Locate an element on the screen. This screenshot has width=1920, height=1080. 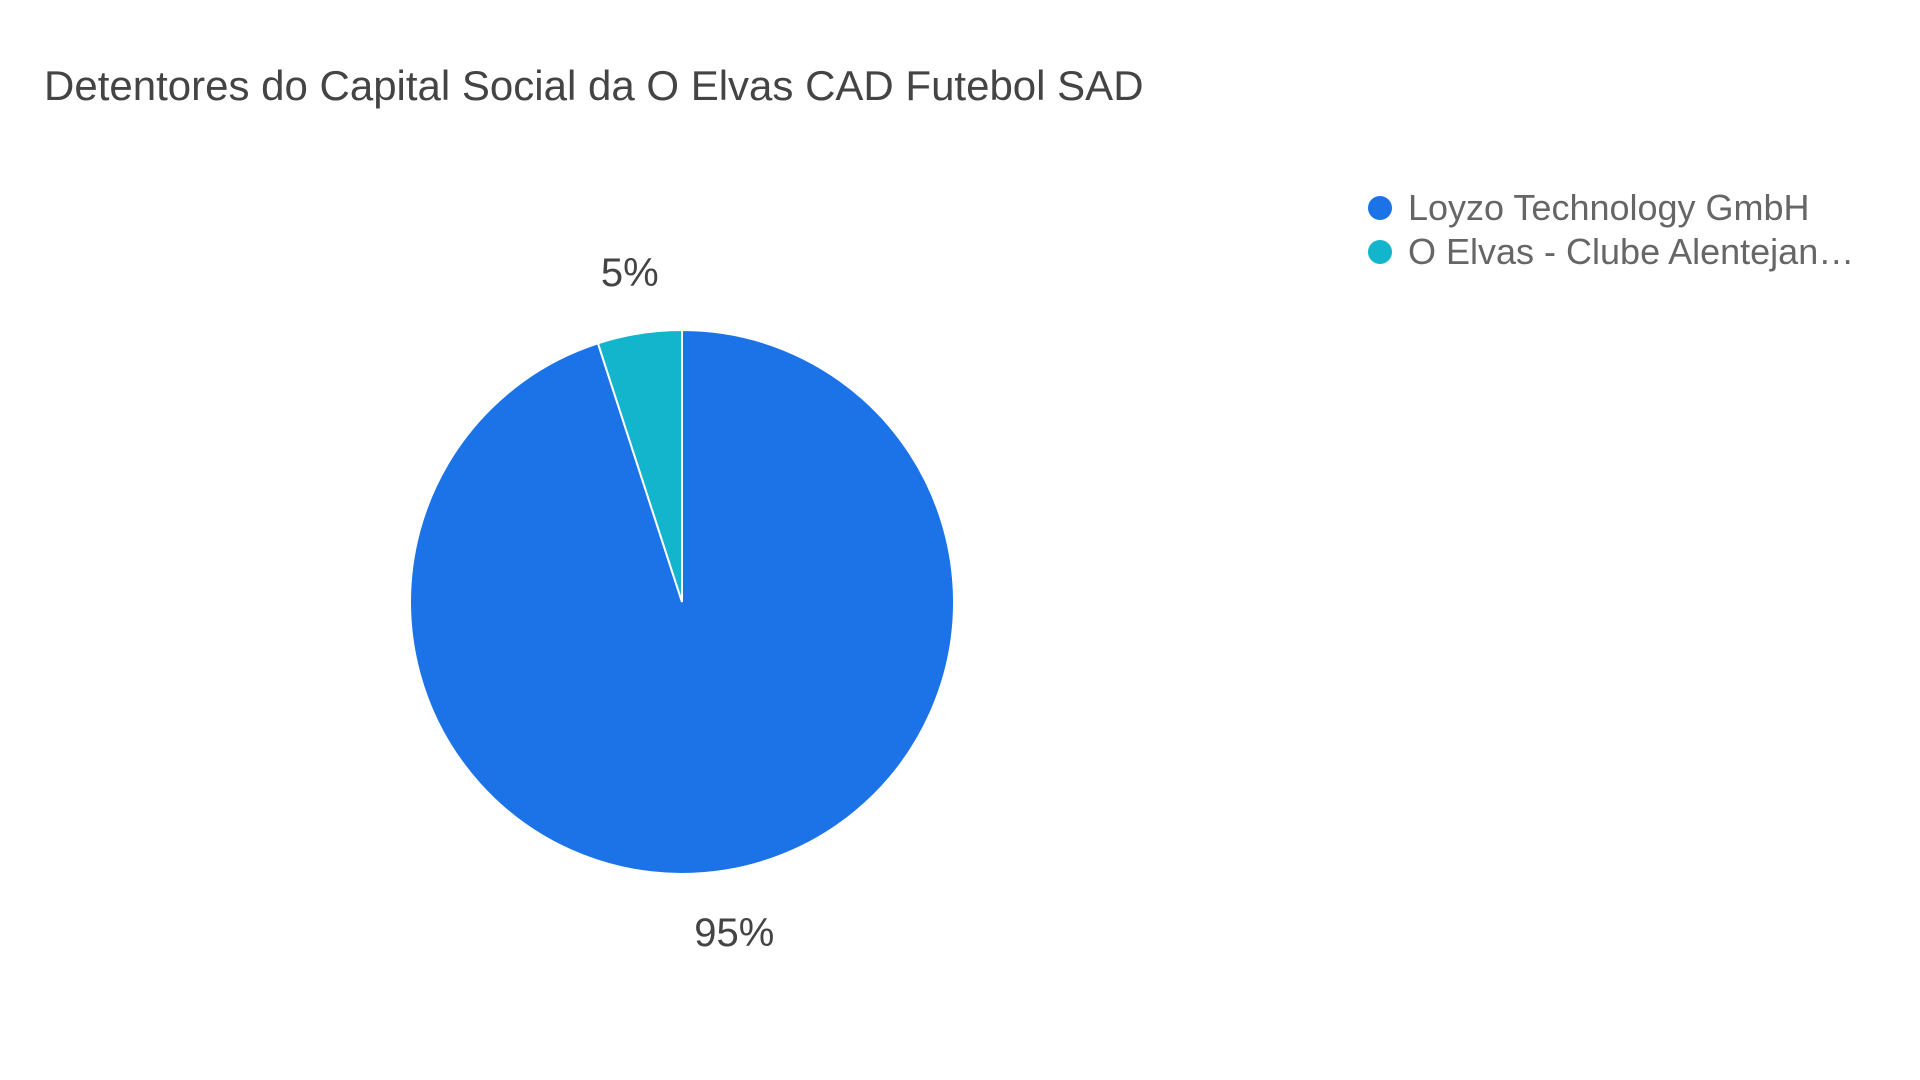
legend-label: Loyzo Technology GmbH is located at coordinates (1609, 207).